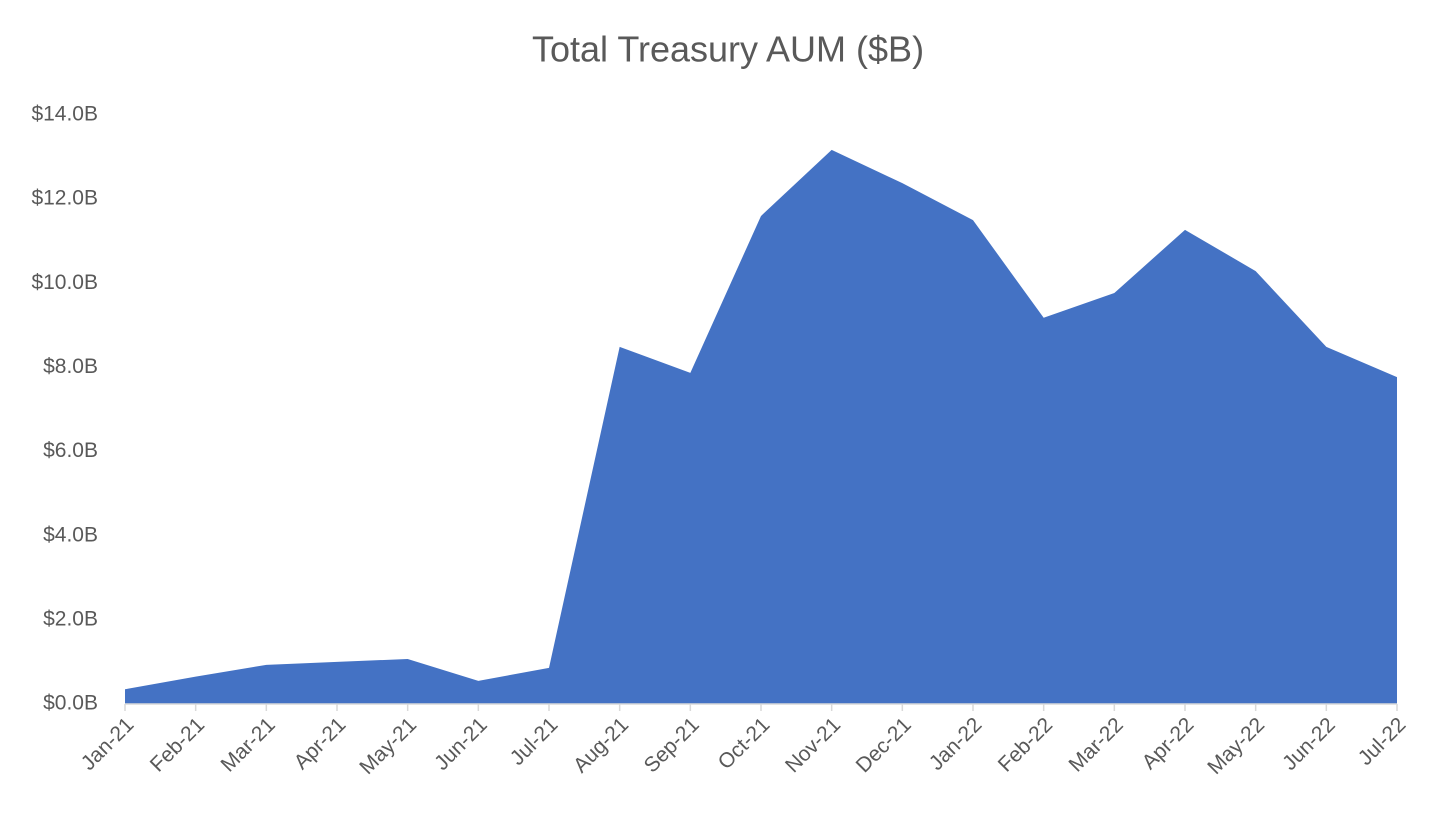 The height and width of the screenshot is (829, 1456). What do you see at coordinates (1236, 746) in the screenshot?
I see `x-tick-label: May-22` at bounding box center [1236, 746].